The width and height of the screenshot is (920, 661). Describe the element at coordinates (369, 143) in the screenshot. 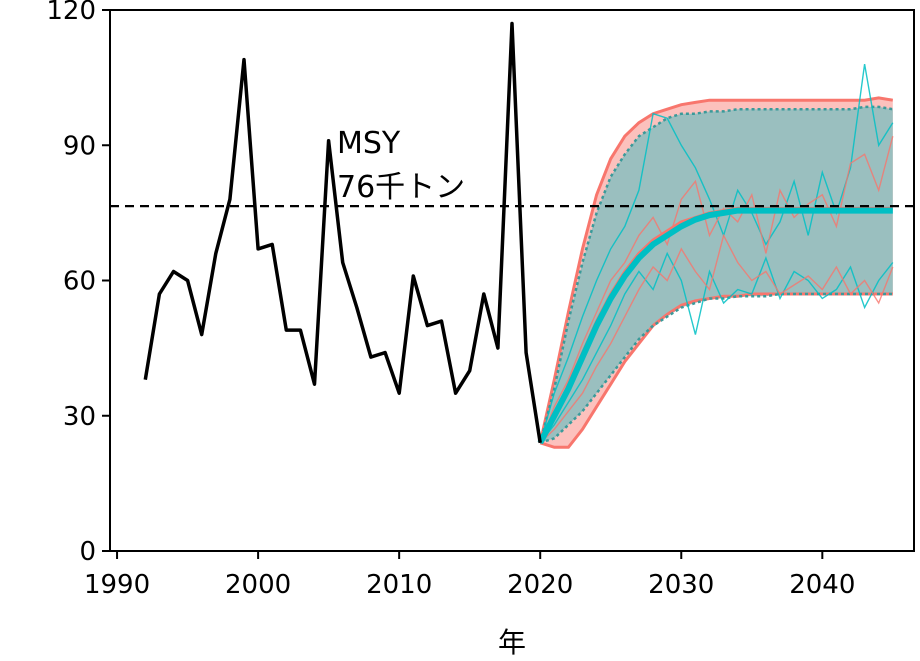

I see `msy-label-line1: MSY` at that location.